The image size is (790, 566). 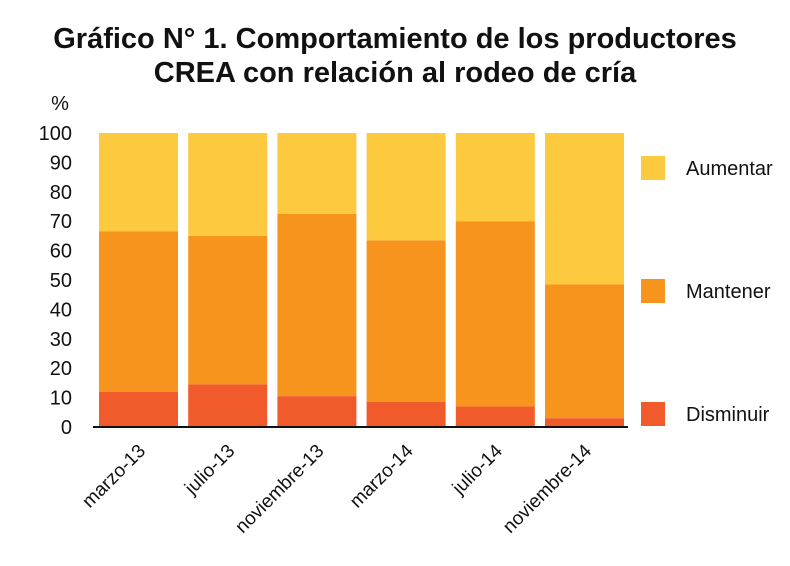 What do you see at coordinates (61, 163) in the screenshot?
I see `y-tick-label: 90` at bounding box center [61, 163].